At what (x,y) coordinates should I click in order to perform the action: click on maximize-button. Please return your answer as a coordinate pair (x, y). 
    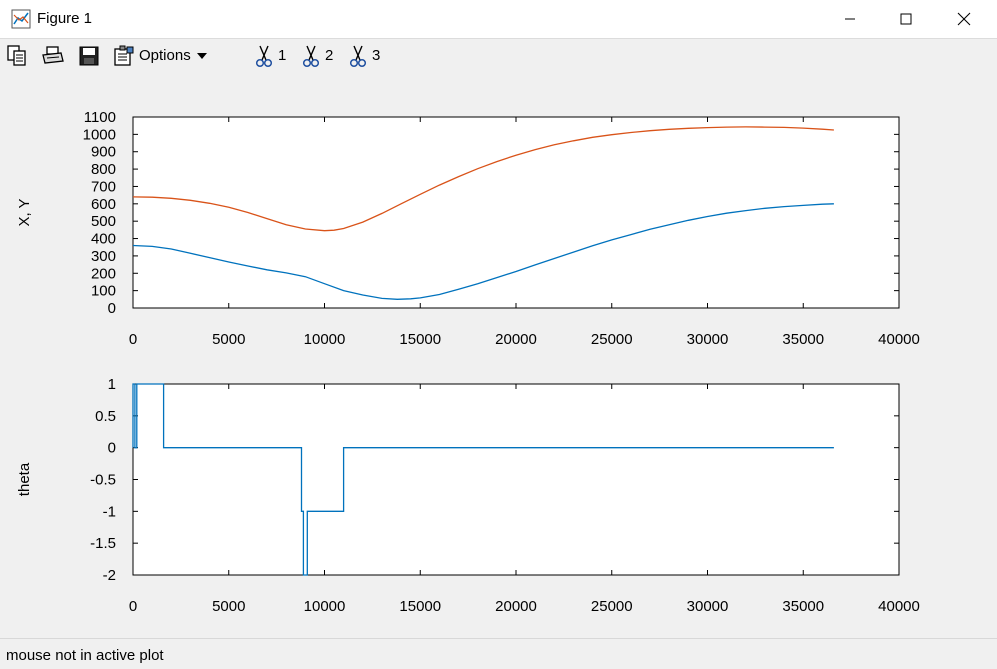
    Looking at the image, I should click on (906, 19).